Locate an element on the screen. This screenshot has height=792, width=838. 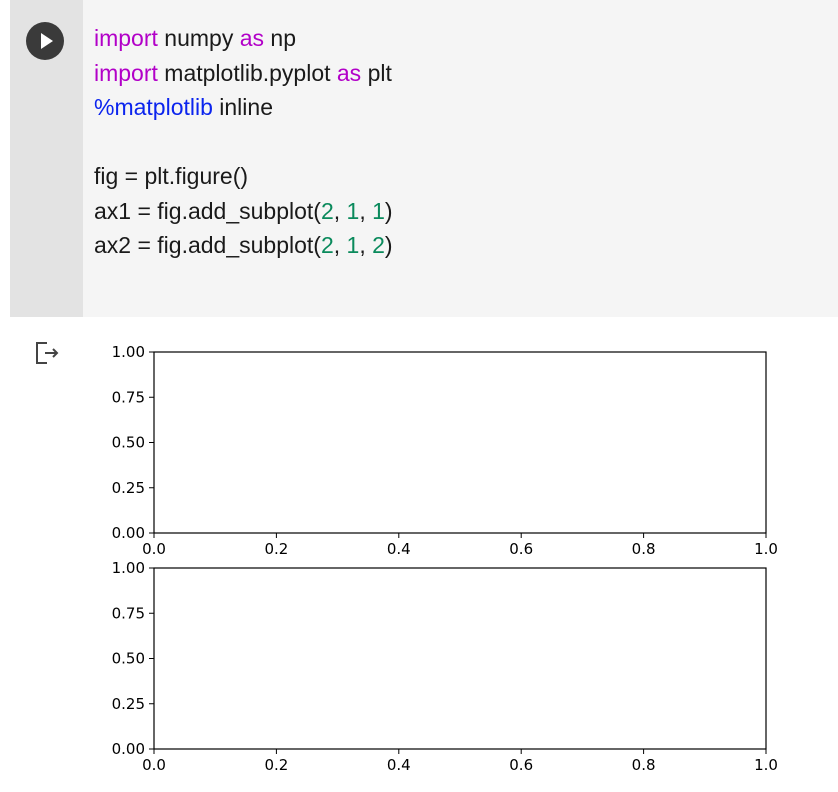
code-line: fig = plt.figure() is located at coordinates (243, 176).